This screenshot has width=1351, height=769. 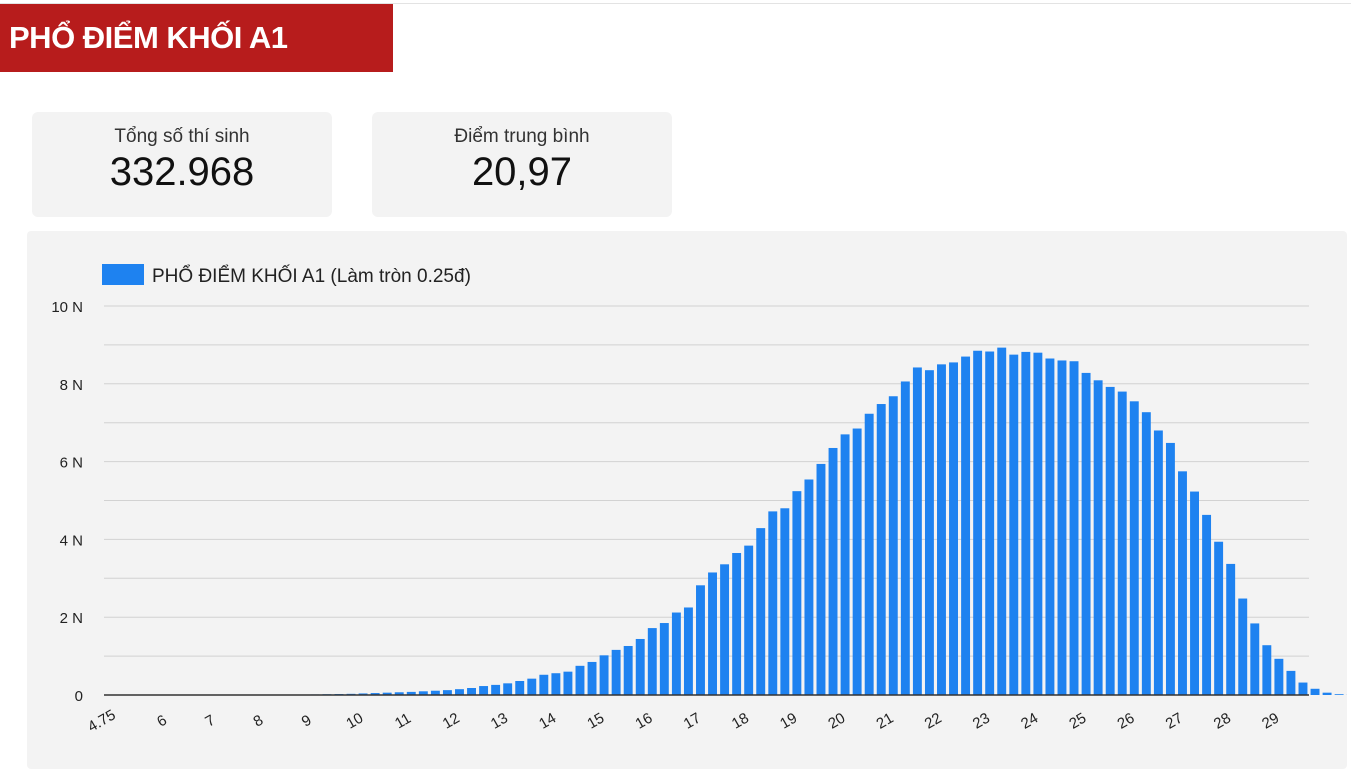 I want to click on x-tick-label: 9, so click(x=307, y=721).